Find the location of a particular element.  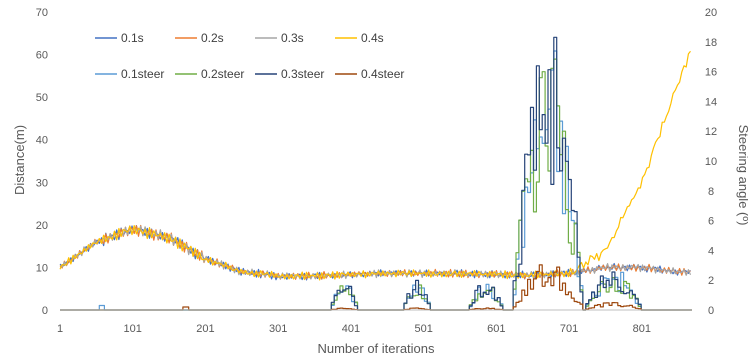

x-tick-label: 201 is located at coordinates (205, 329).